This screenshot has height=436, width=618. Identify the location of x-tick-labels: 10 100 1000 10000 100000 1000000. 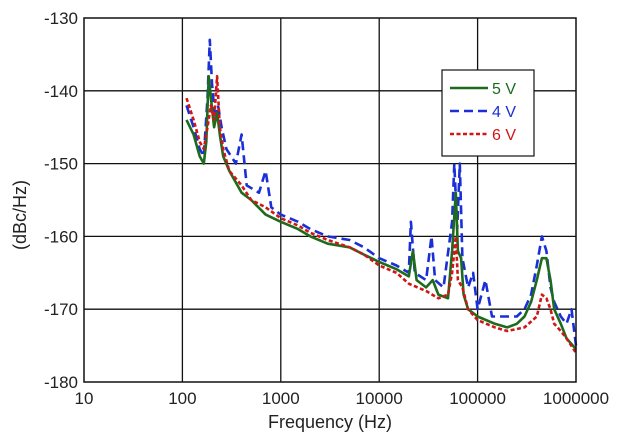
(342, 398).